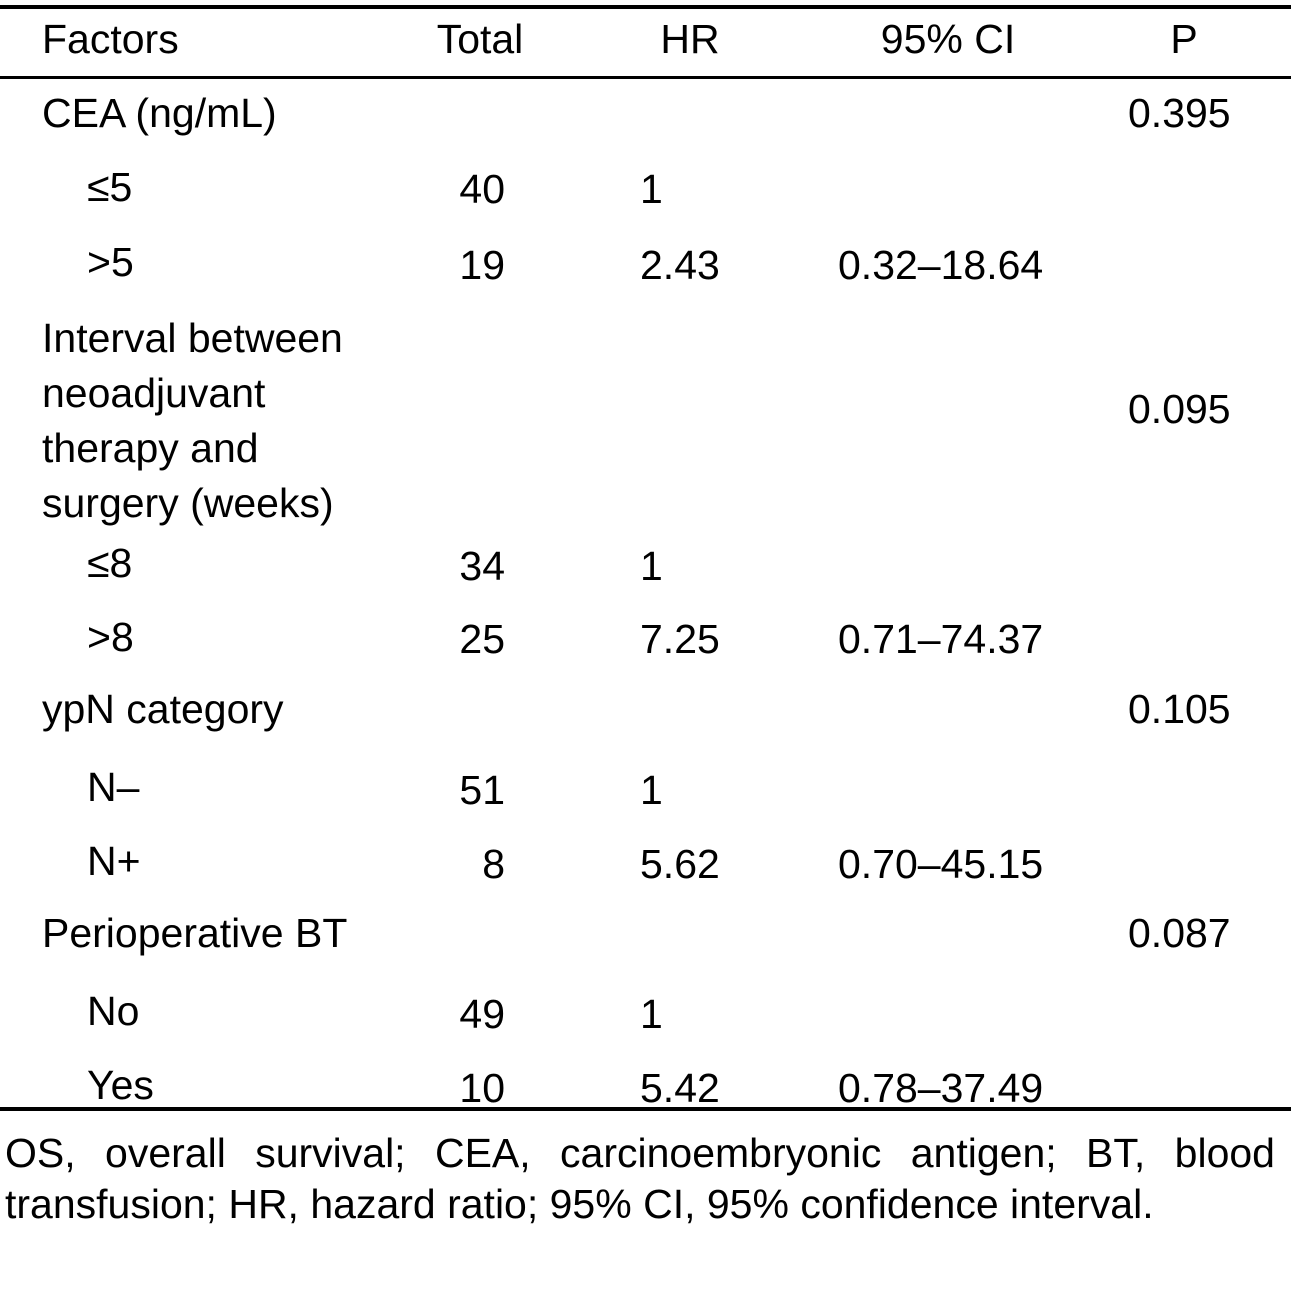 Image resolution: width=1291 pixels, height=1293 pixels. What do you see at coordinates (680, 639) in the screenshot?
I see `hr-value: 7.25` at bounding box center [680, 639].